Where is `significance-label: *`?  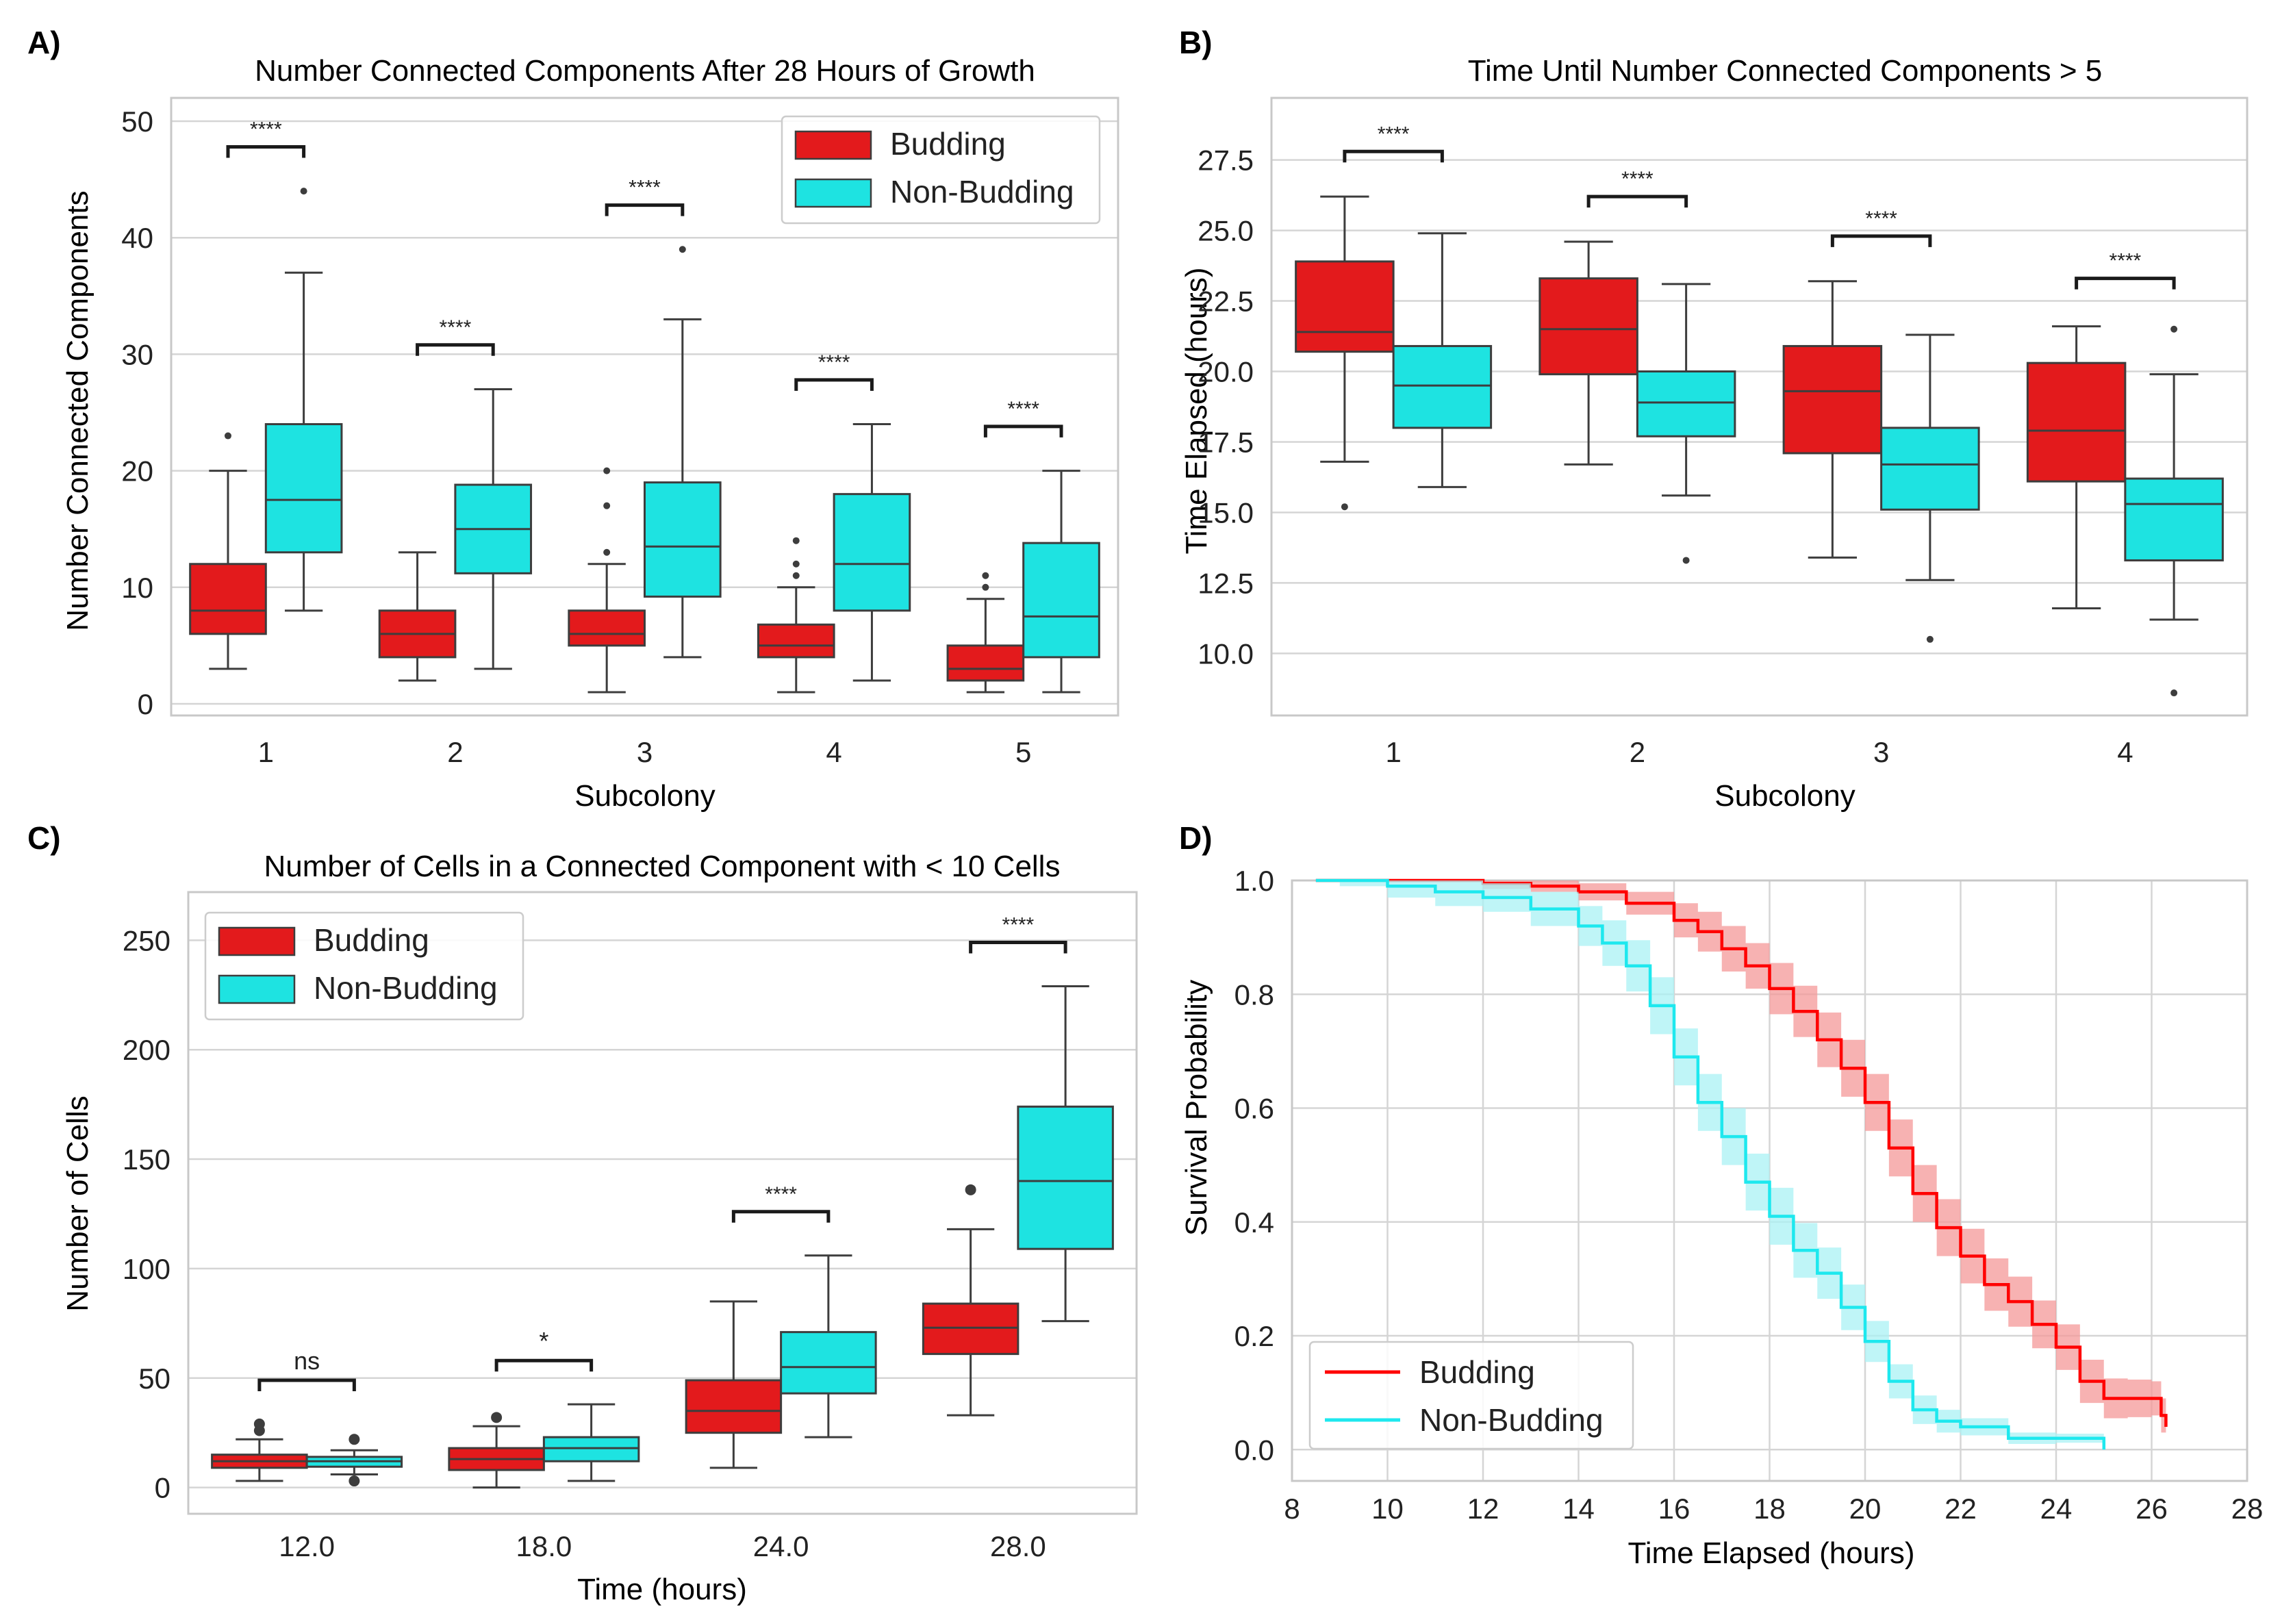
significance-label: * is located at coordinates (543, 1341).